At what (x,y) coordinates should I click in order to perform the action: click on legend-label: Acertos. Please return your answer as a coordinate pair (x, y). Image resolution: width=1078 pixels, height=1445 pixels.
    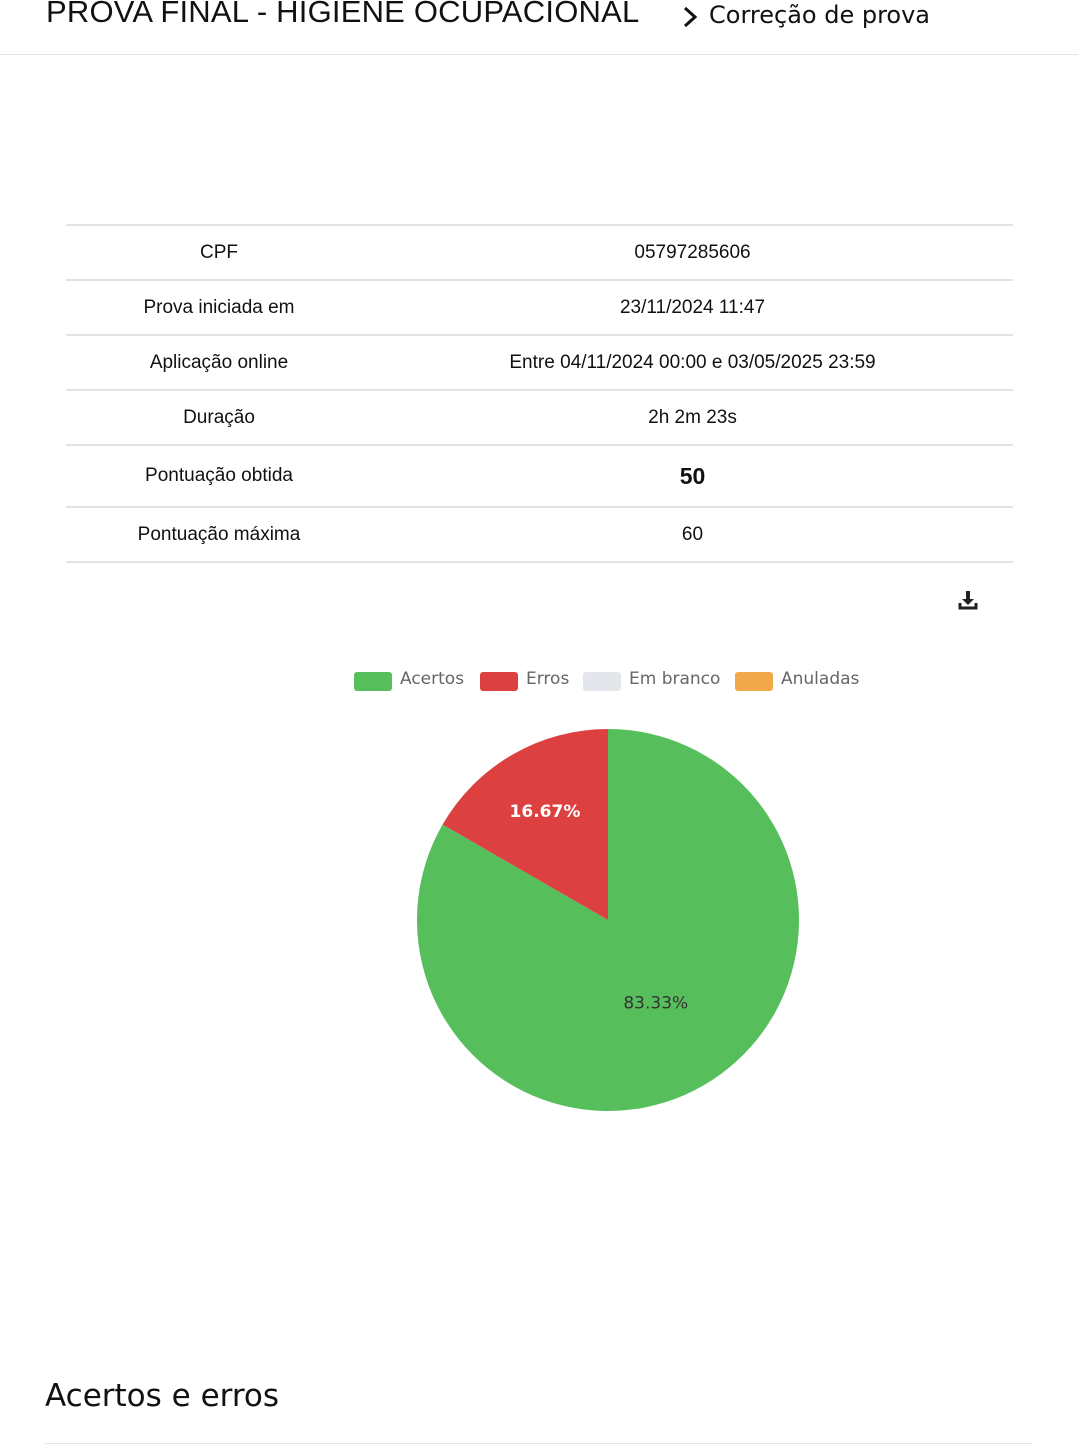
    Looking at the image, I should click on (432, 679).